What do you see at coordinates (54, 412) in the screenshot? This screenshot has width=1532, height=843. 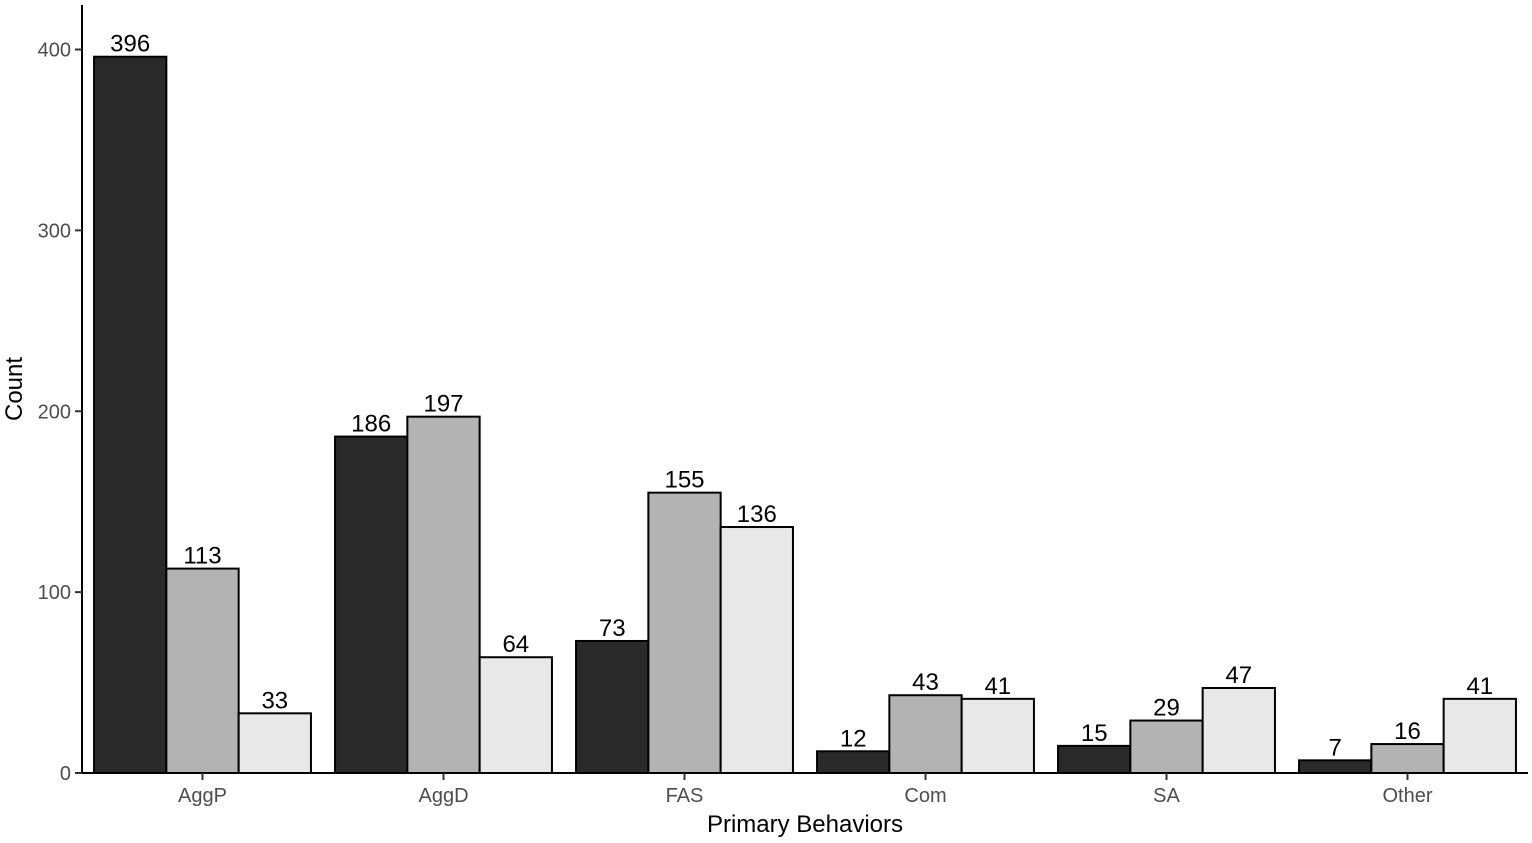 I see `y-tick-label-200: 200` at bounding box center [54, 412].